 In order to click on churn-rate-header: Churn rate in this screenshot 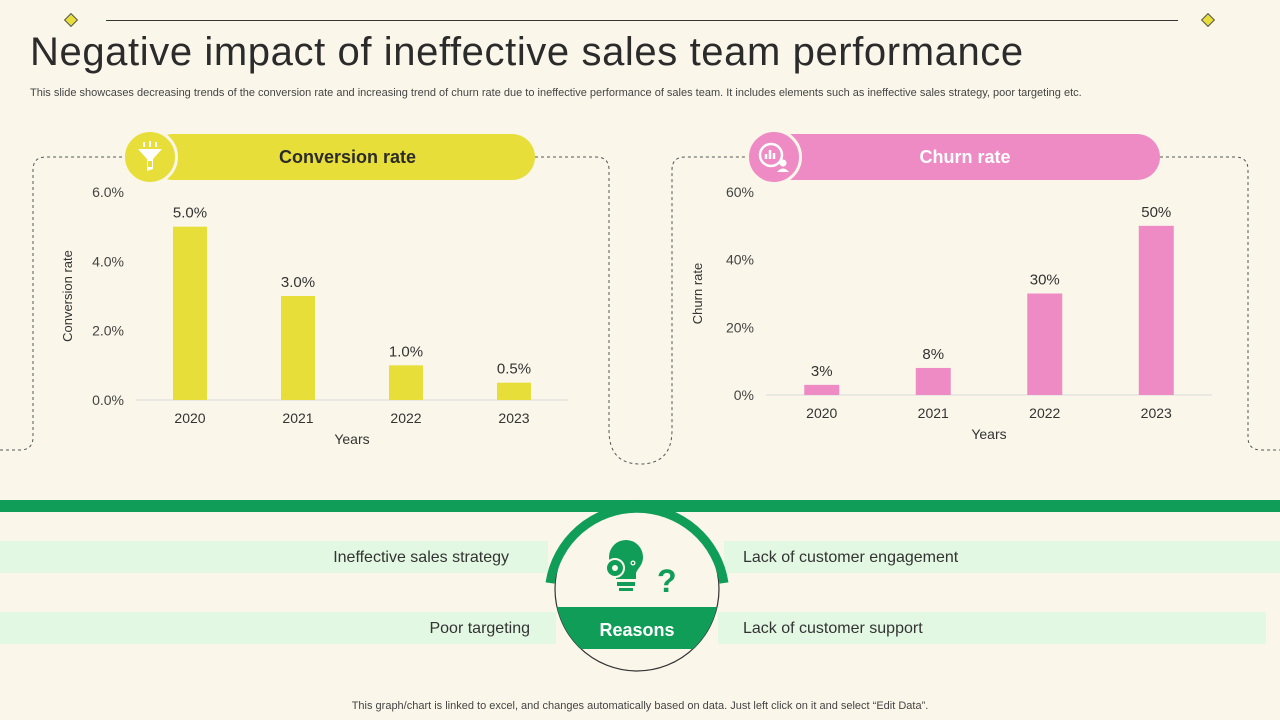, I will do `click(965, 157)`.